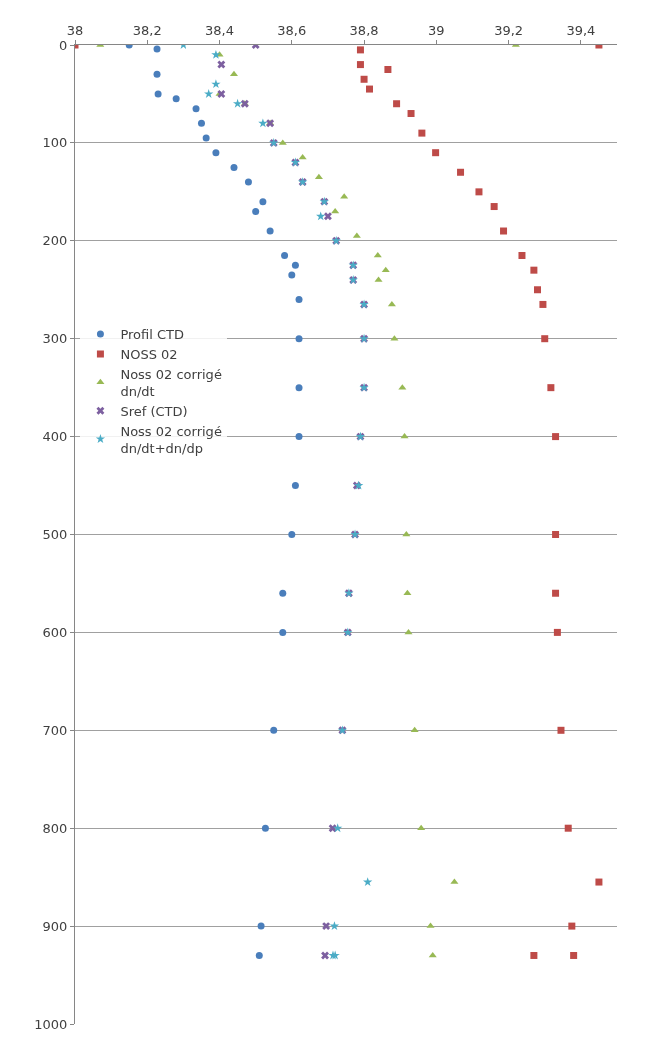  Describe the element at coordinates (55, 632) in the screenshot. I see `y-tick-label: 600` at that location.